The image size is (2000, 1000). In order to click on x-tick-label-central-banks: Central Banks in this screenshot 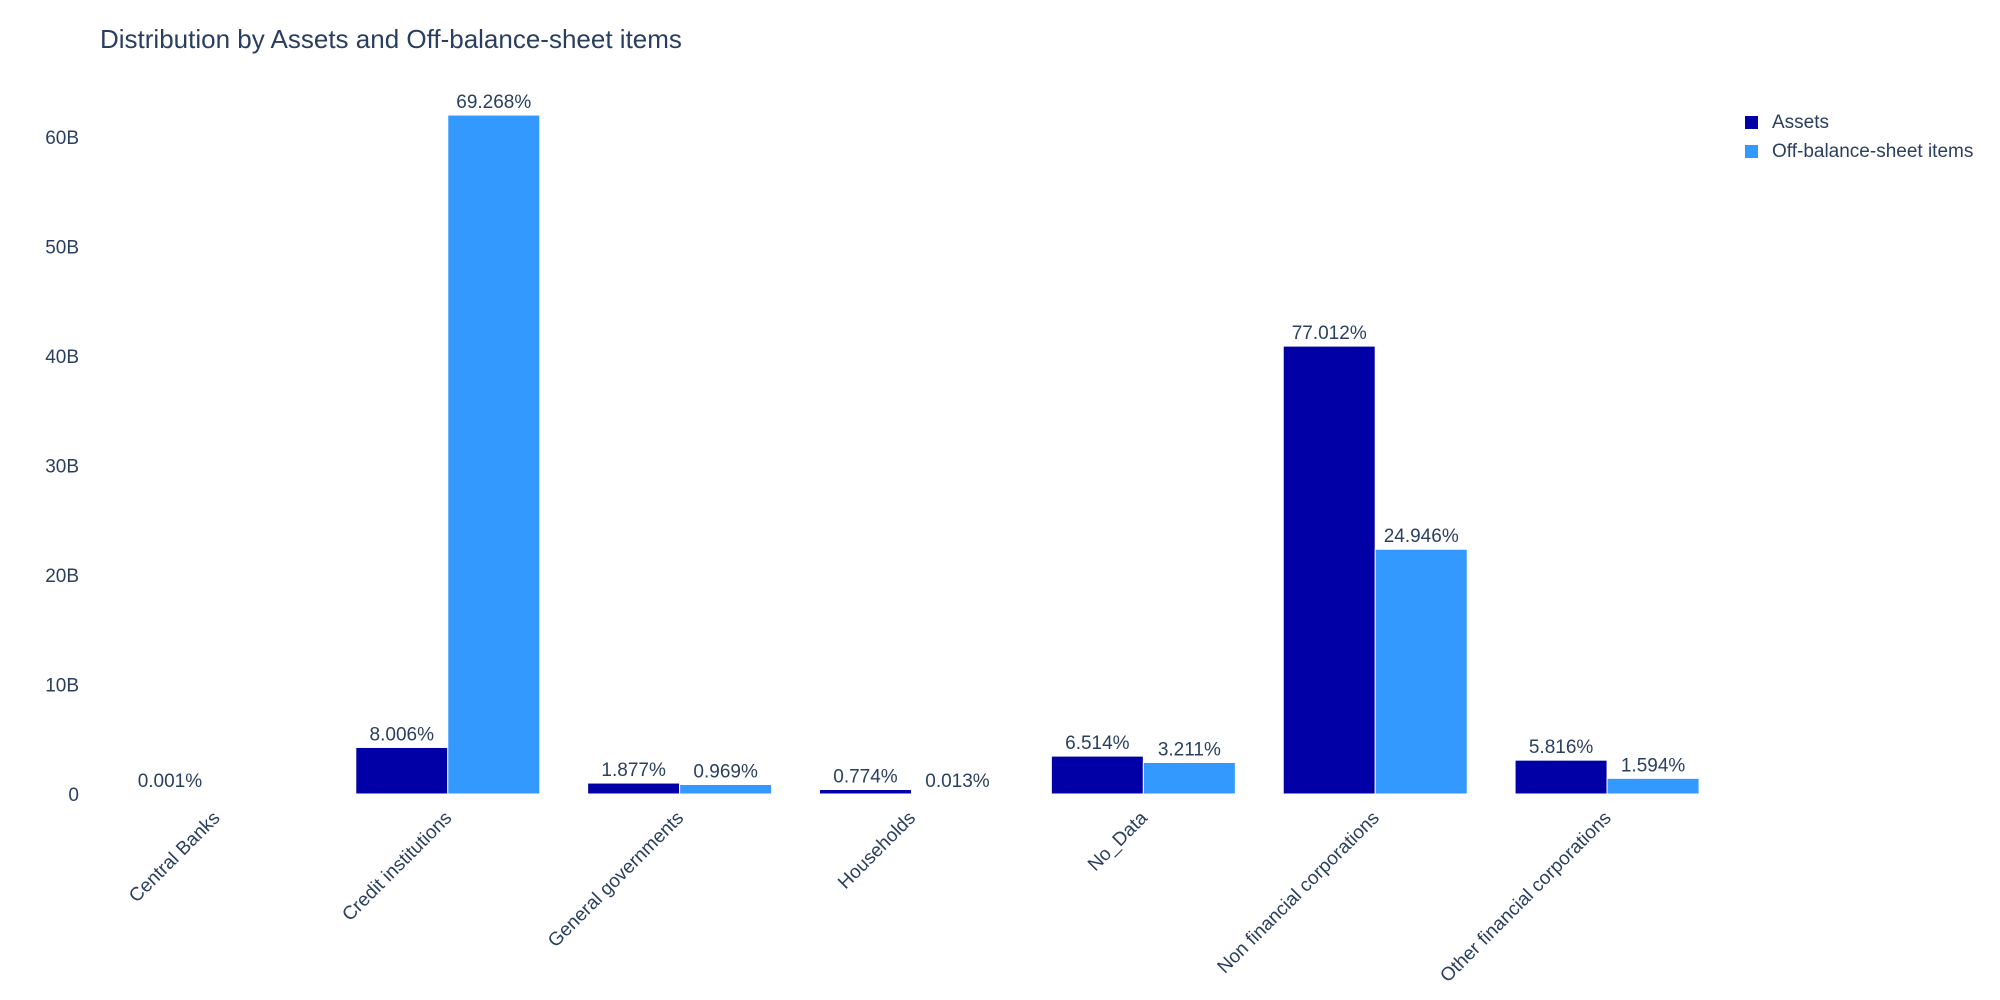, I will do `click(174, 857)`.